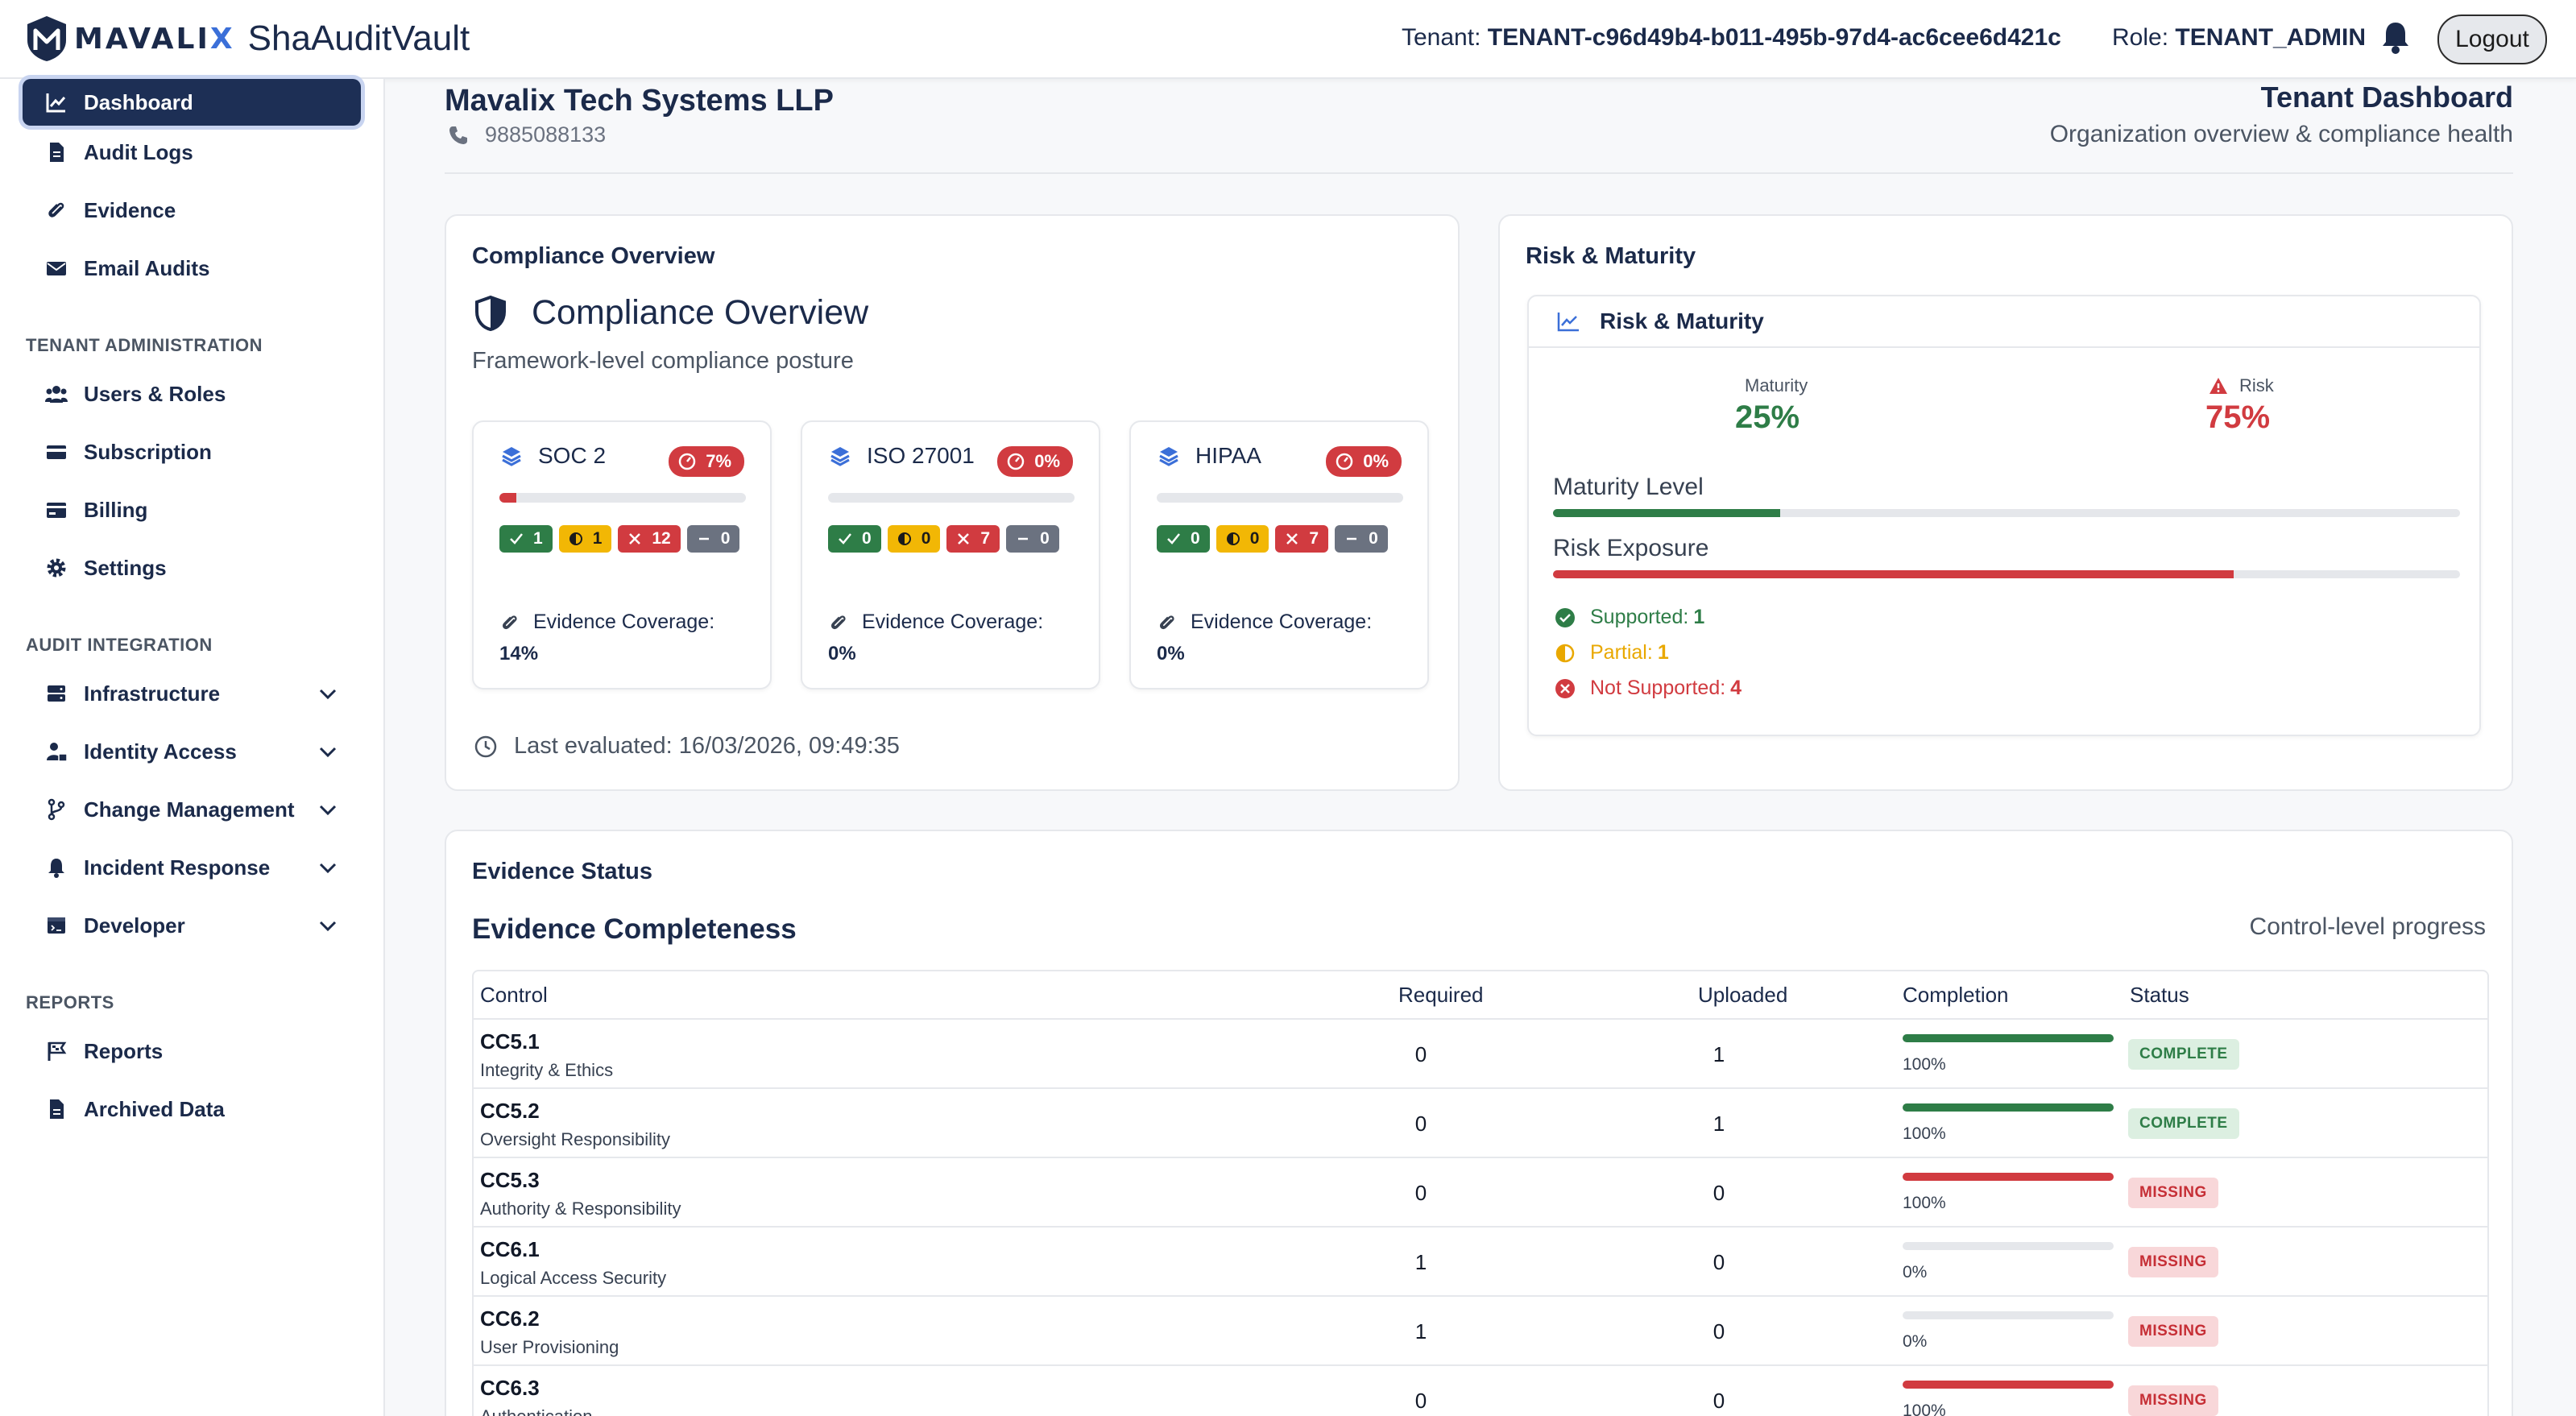  I want to click on required-count: 0, so click(1420, 1401).